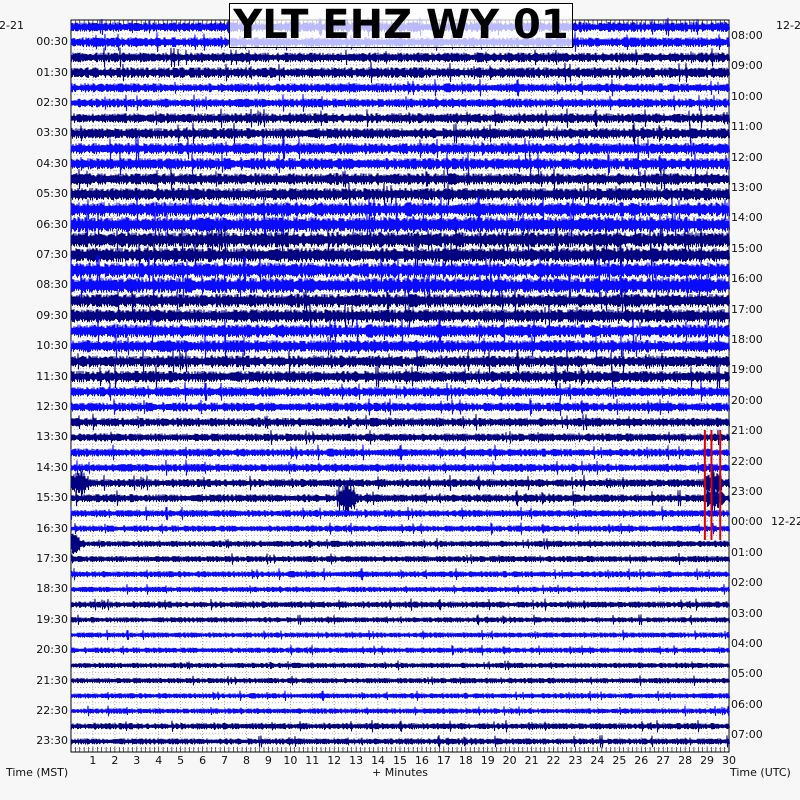  What do you see at coordinates (747, 157) in the screenshot?
I see `right-time-label: 12:00` at bounding box center [747, 157].